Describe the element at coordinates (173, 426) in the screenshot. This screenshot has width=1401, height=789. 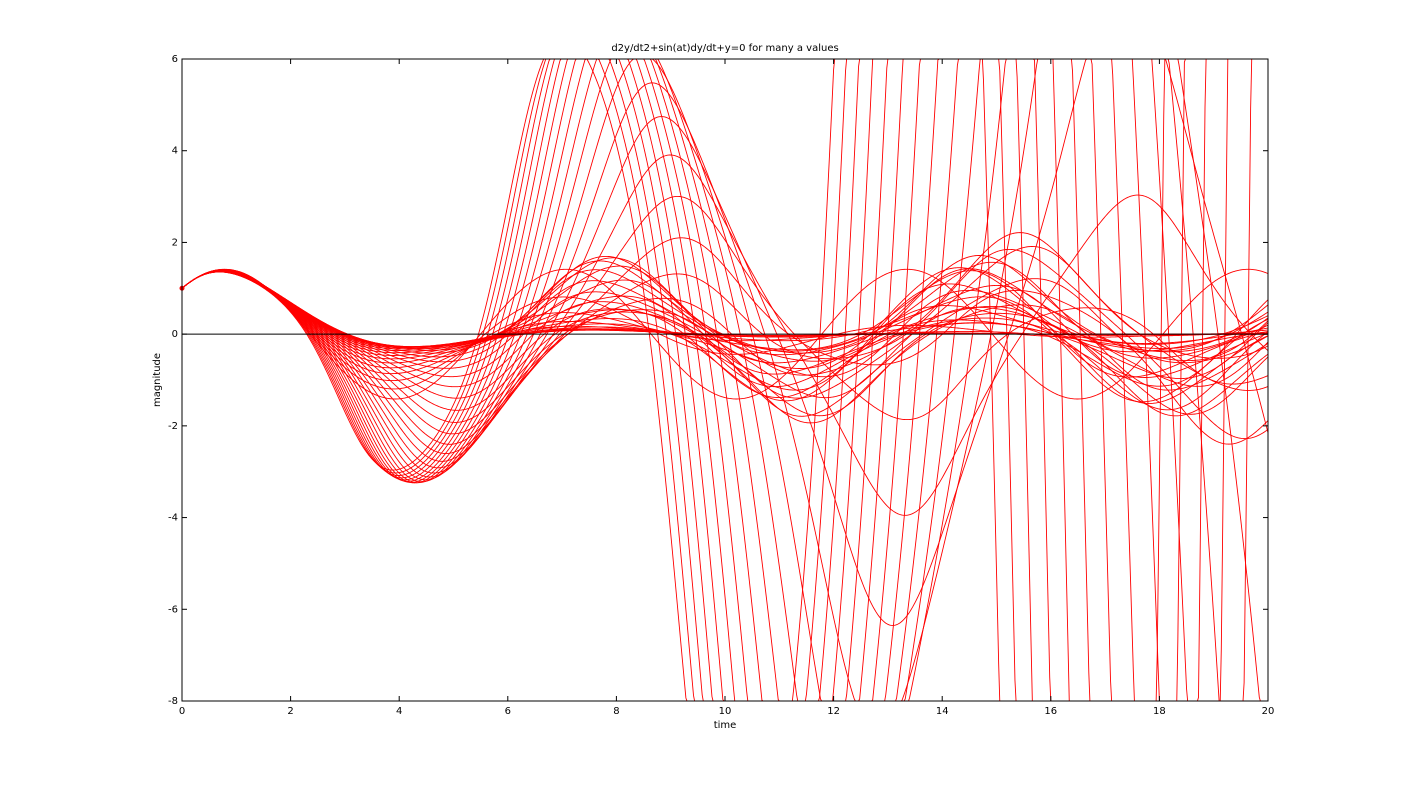
I see `y-tick-label: -2` at that location.